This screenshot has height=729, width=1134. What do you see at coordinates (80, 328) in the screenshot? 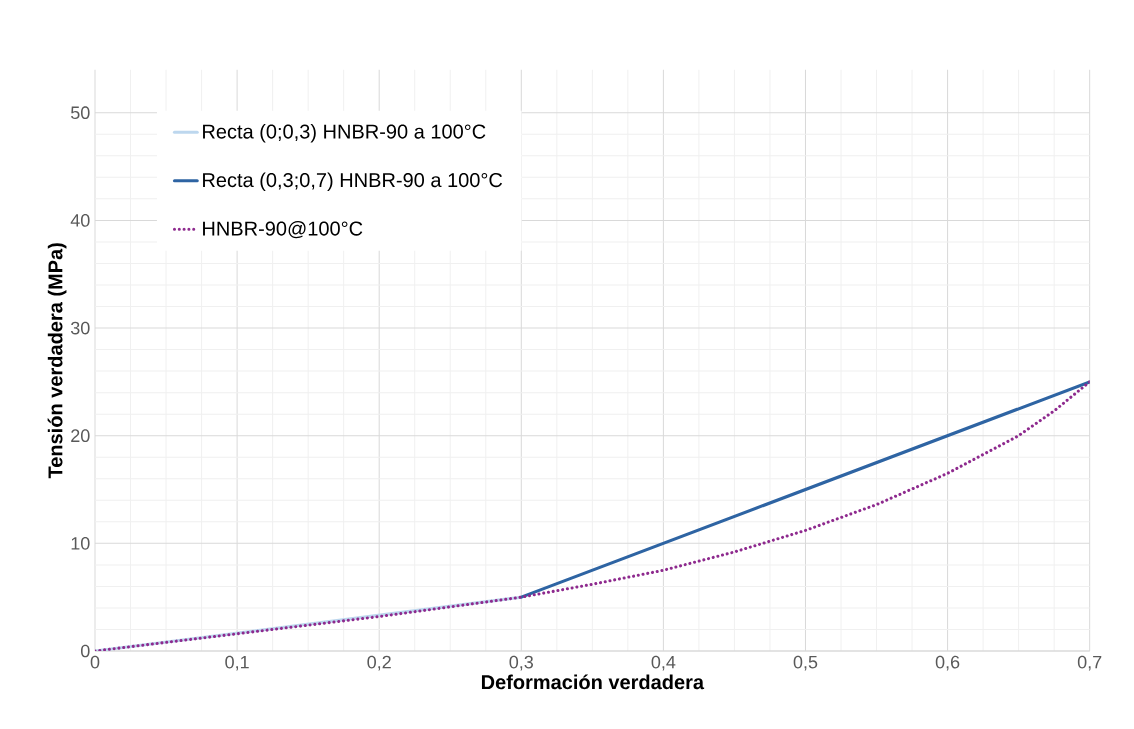
I see `y-tick-label: 30` at bounding box center [80, 328].